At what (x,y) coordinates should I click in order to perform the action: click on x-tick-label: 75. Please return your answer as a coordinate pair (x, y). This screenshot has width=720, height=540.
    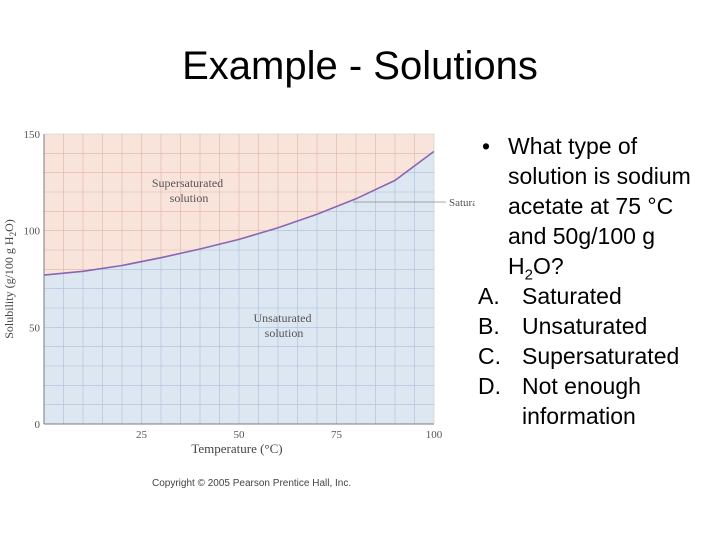
    Looking at the image, I should click on (337, 435).